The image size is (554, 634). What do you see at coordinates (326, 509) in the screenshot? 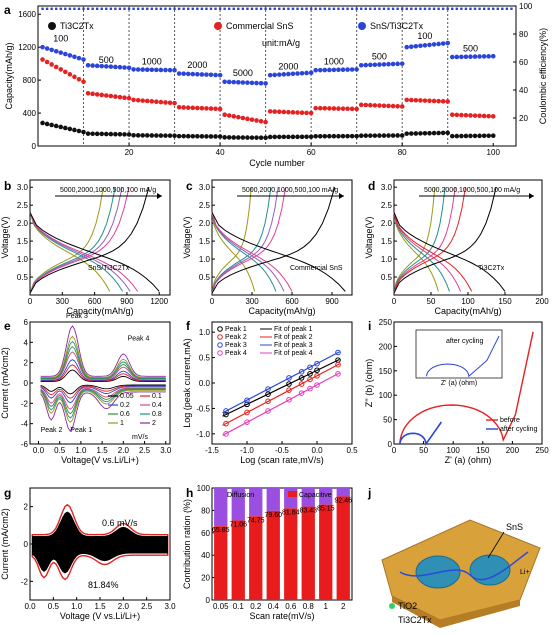
I see `bar-value-label: 85.15` at bounding box center [326, 509].